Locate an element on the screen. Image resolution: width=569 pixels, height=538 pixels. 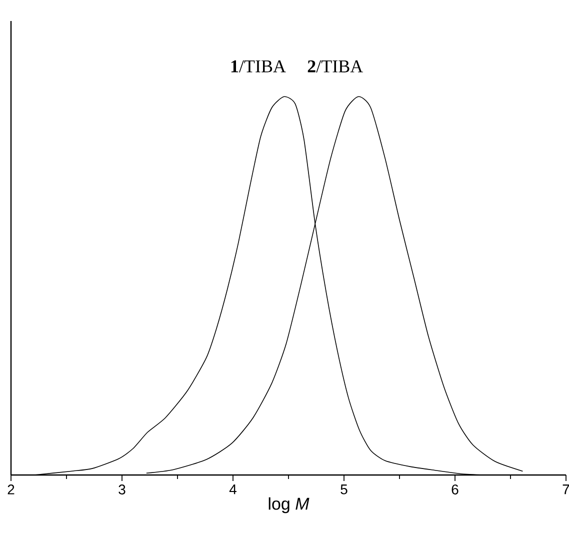
x-tick-label: 6 is located at coordinates (455, 489).